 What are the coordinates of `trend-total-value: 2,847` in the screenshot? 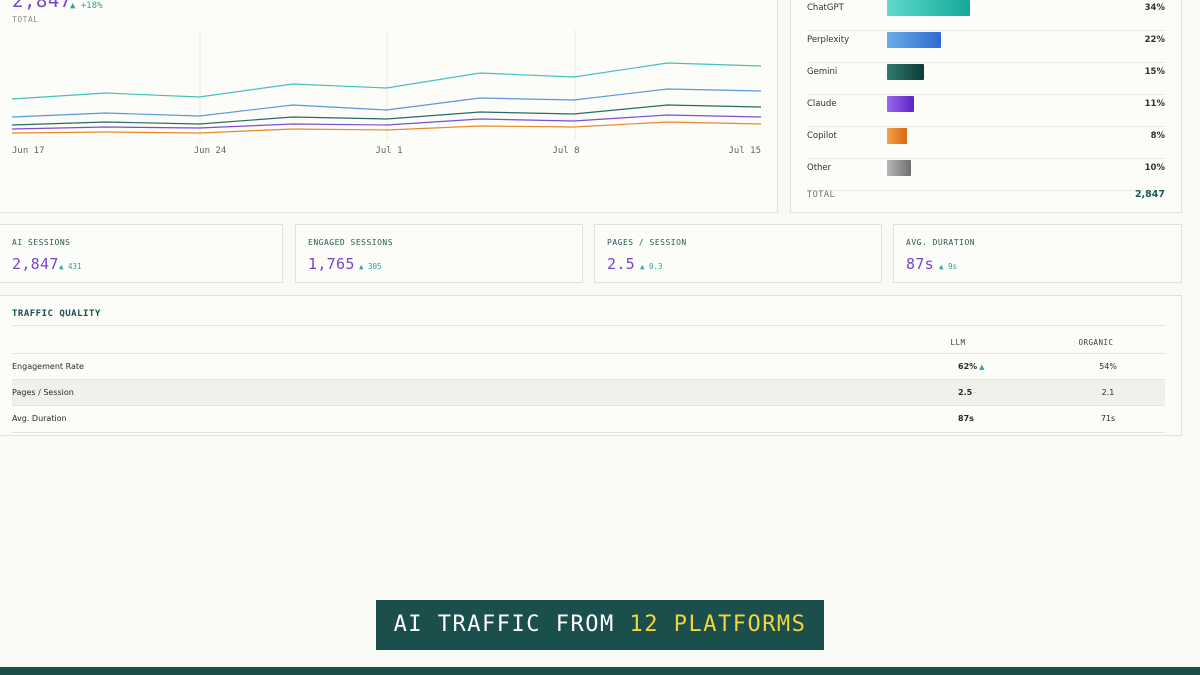 It's located at (42, 6).